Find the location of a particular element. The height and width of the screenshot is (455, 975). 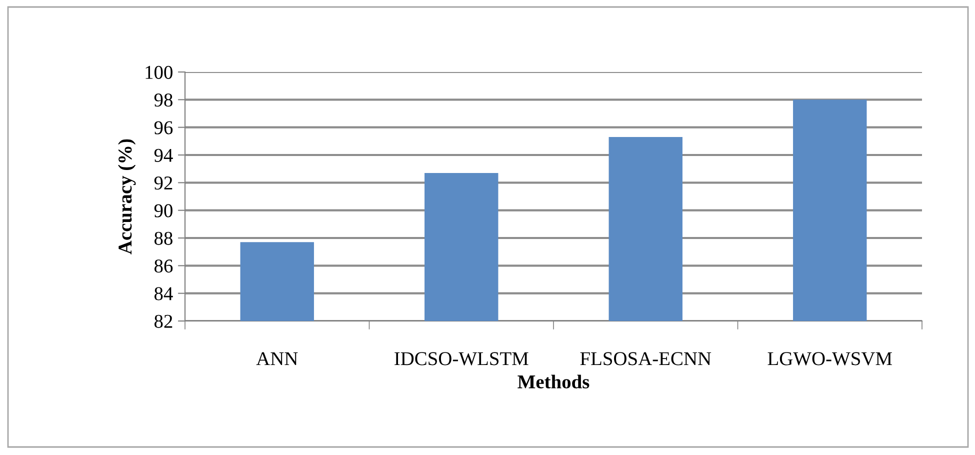

y-axis-title: Accuracy (%) is located at coordinates (127, 196).